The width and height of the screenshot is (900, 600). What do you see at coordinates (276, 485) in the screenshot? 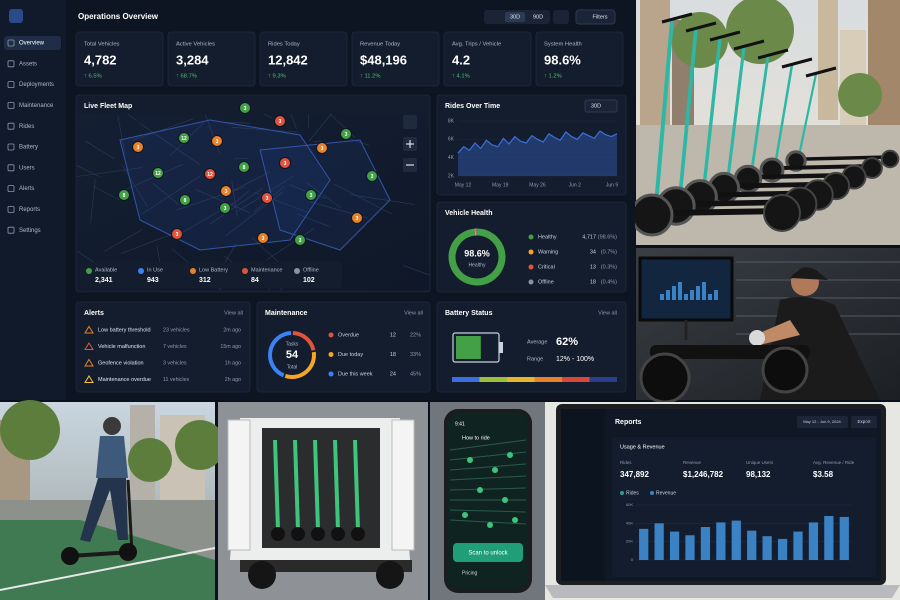
I see `cargo-scooter` at bounding box center [276, 485].